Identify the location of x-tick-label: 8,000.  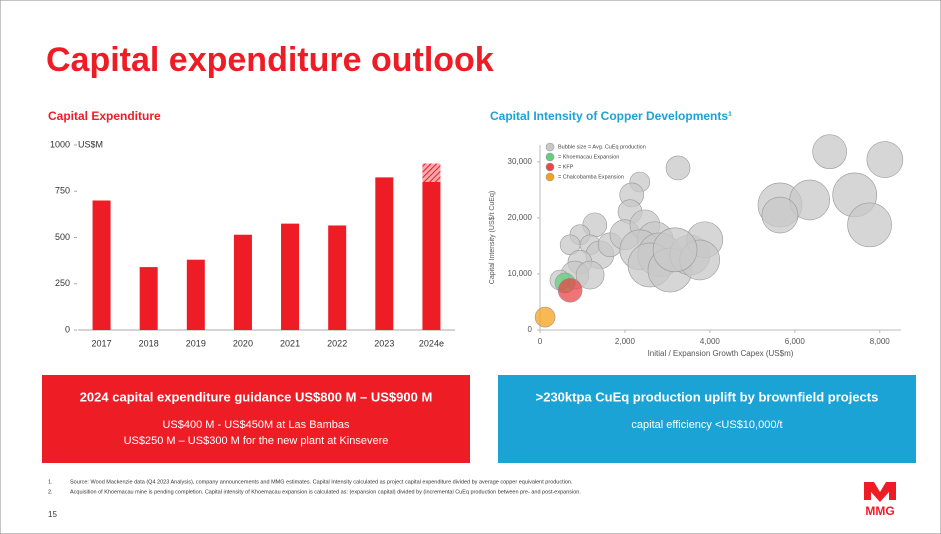
(880, 341).